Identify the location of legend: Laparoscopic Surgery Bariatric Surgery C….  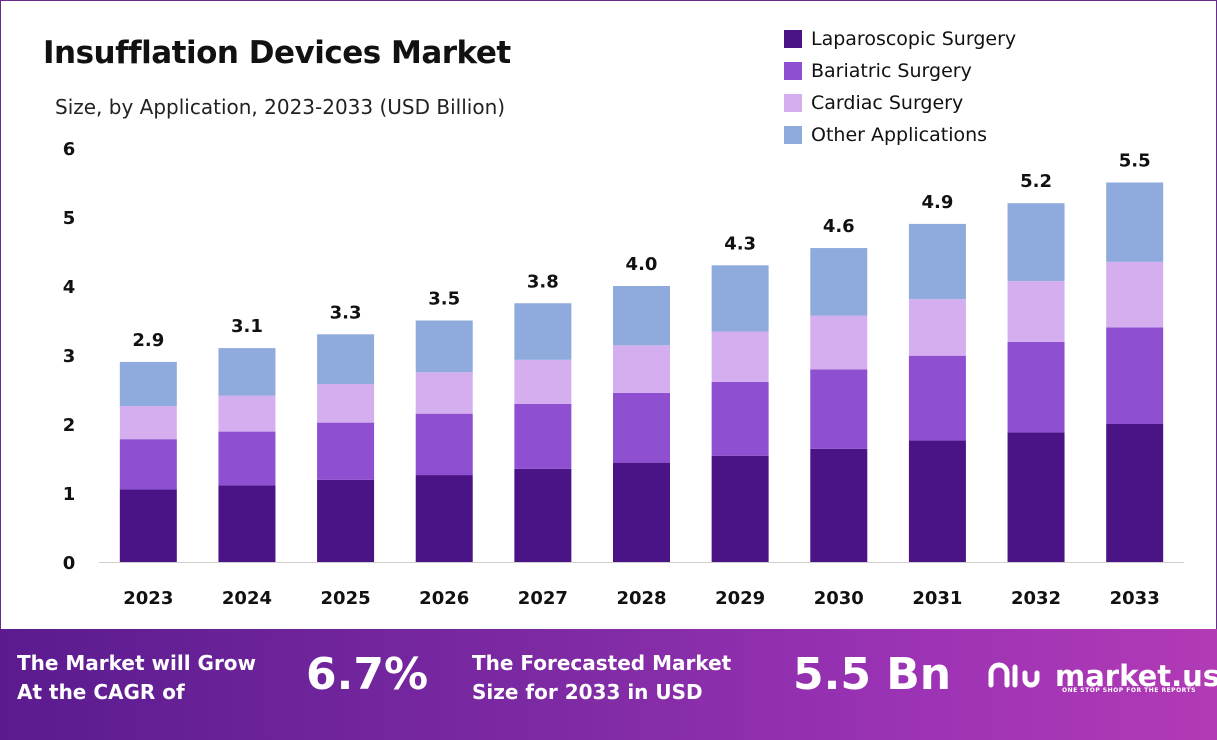
(900, 87).